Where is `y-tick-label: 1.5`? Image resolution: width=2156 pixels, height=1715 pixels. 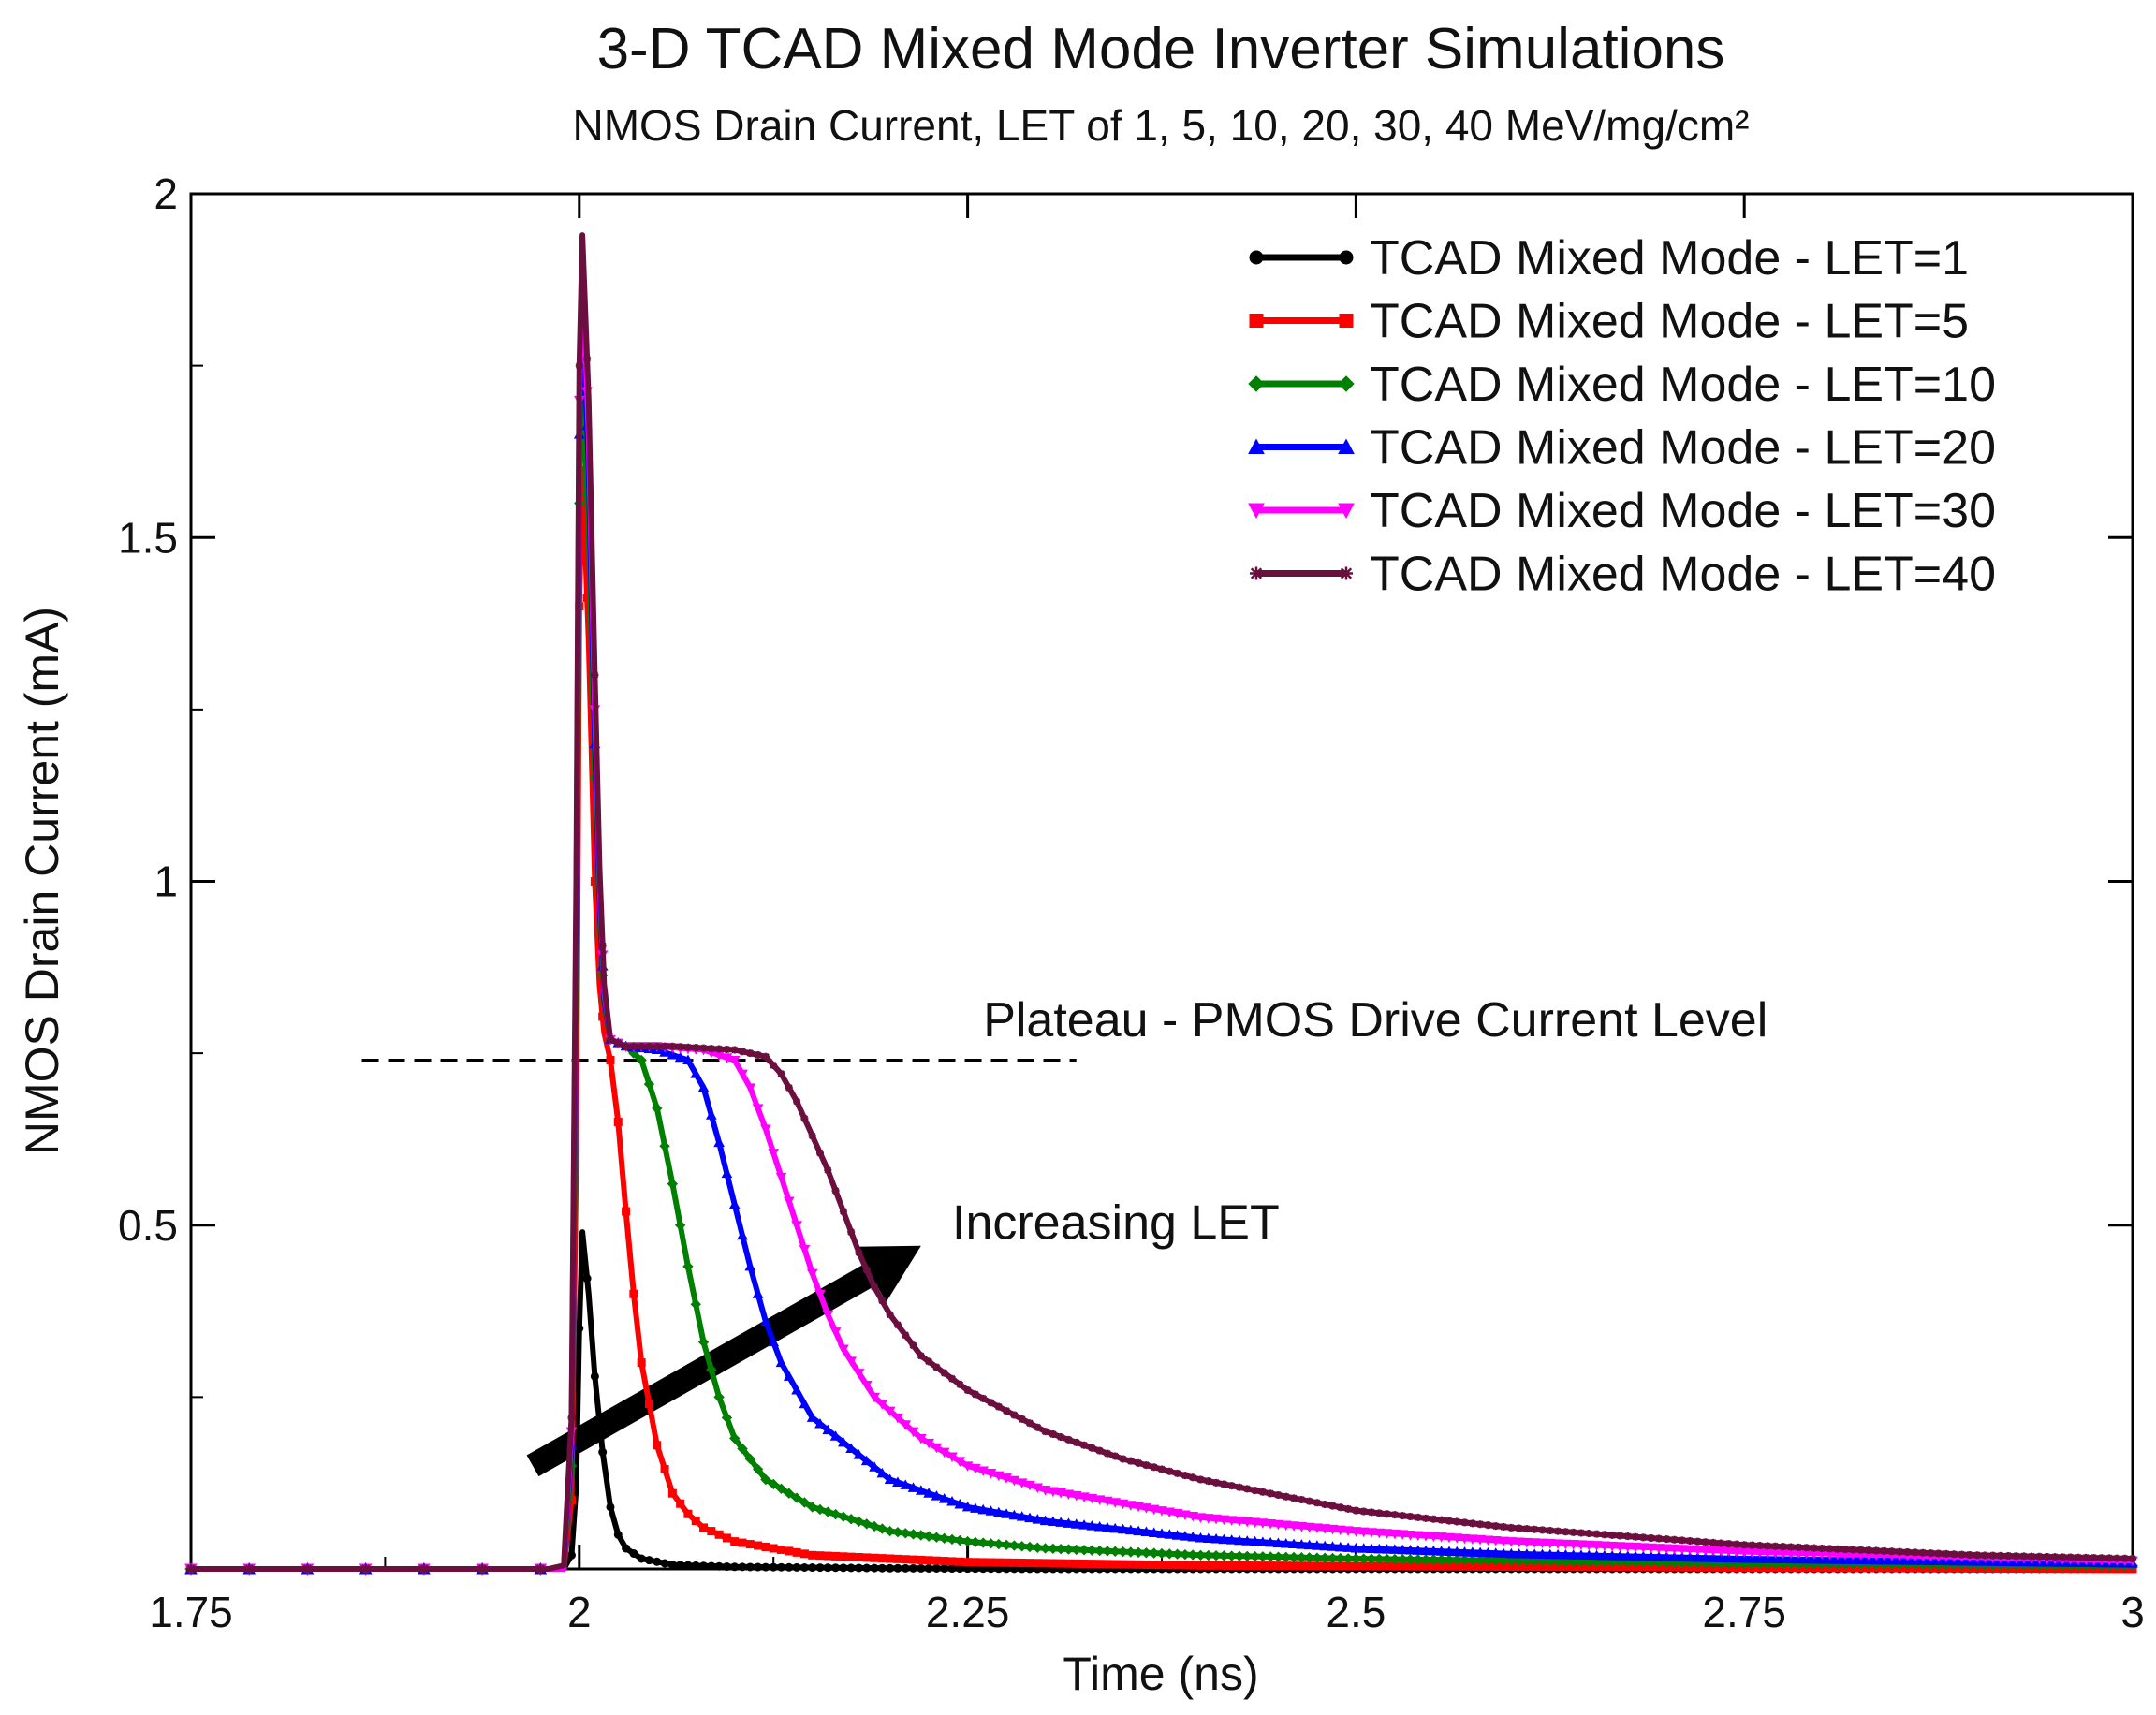
y-tick-label: 1.5 is located at coordinates (148, 537).